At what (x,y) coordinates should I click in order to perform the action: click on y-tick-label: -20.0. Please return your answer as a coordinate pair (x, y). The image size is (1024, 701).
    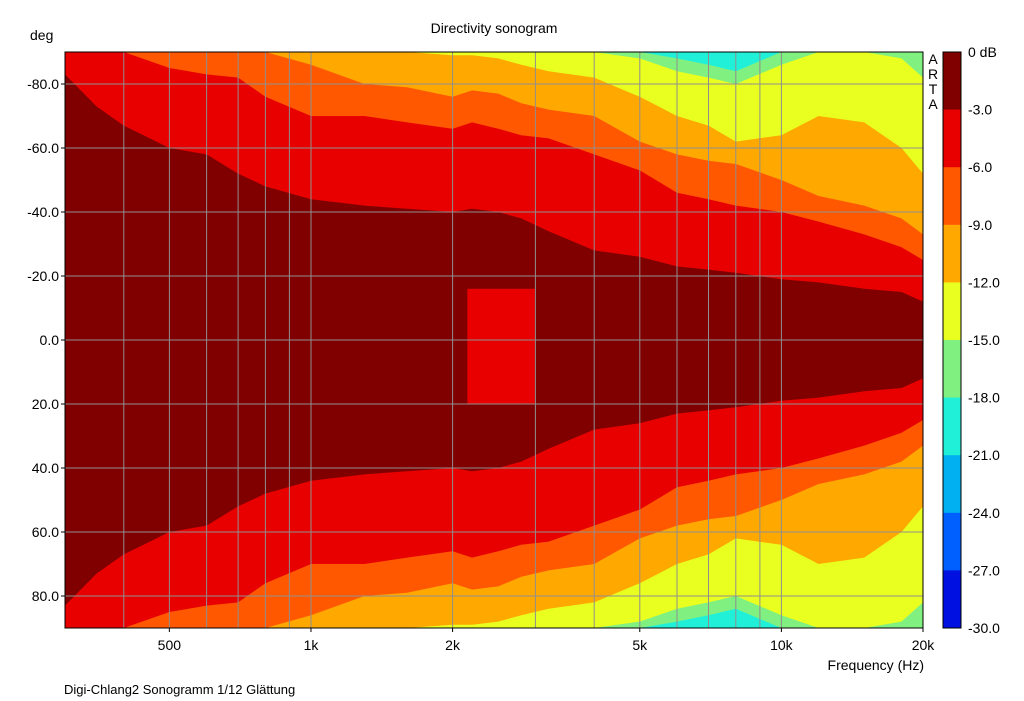
    Looking at the image, I should click on (43, 276).